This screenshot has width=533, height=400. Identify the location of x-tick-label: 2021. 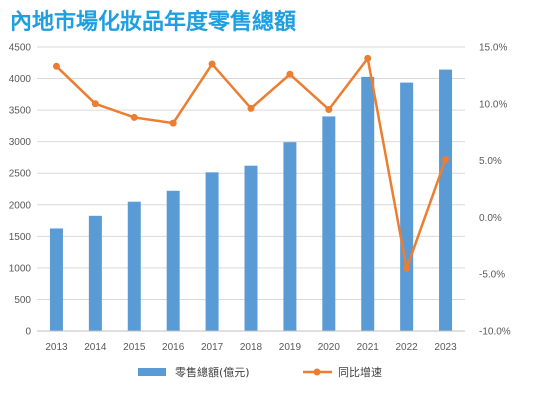
(368, 347).